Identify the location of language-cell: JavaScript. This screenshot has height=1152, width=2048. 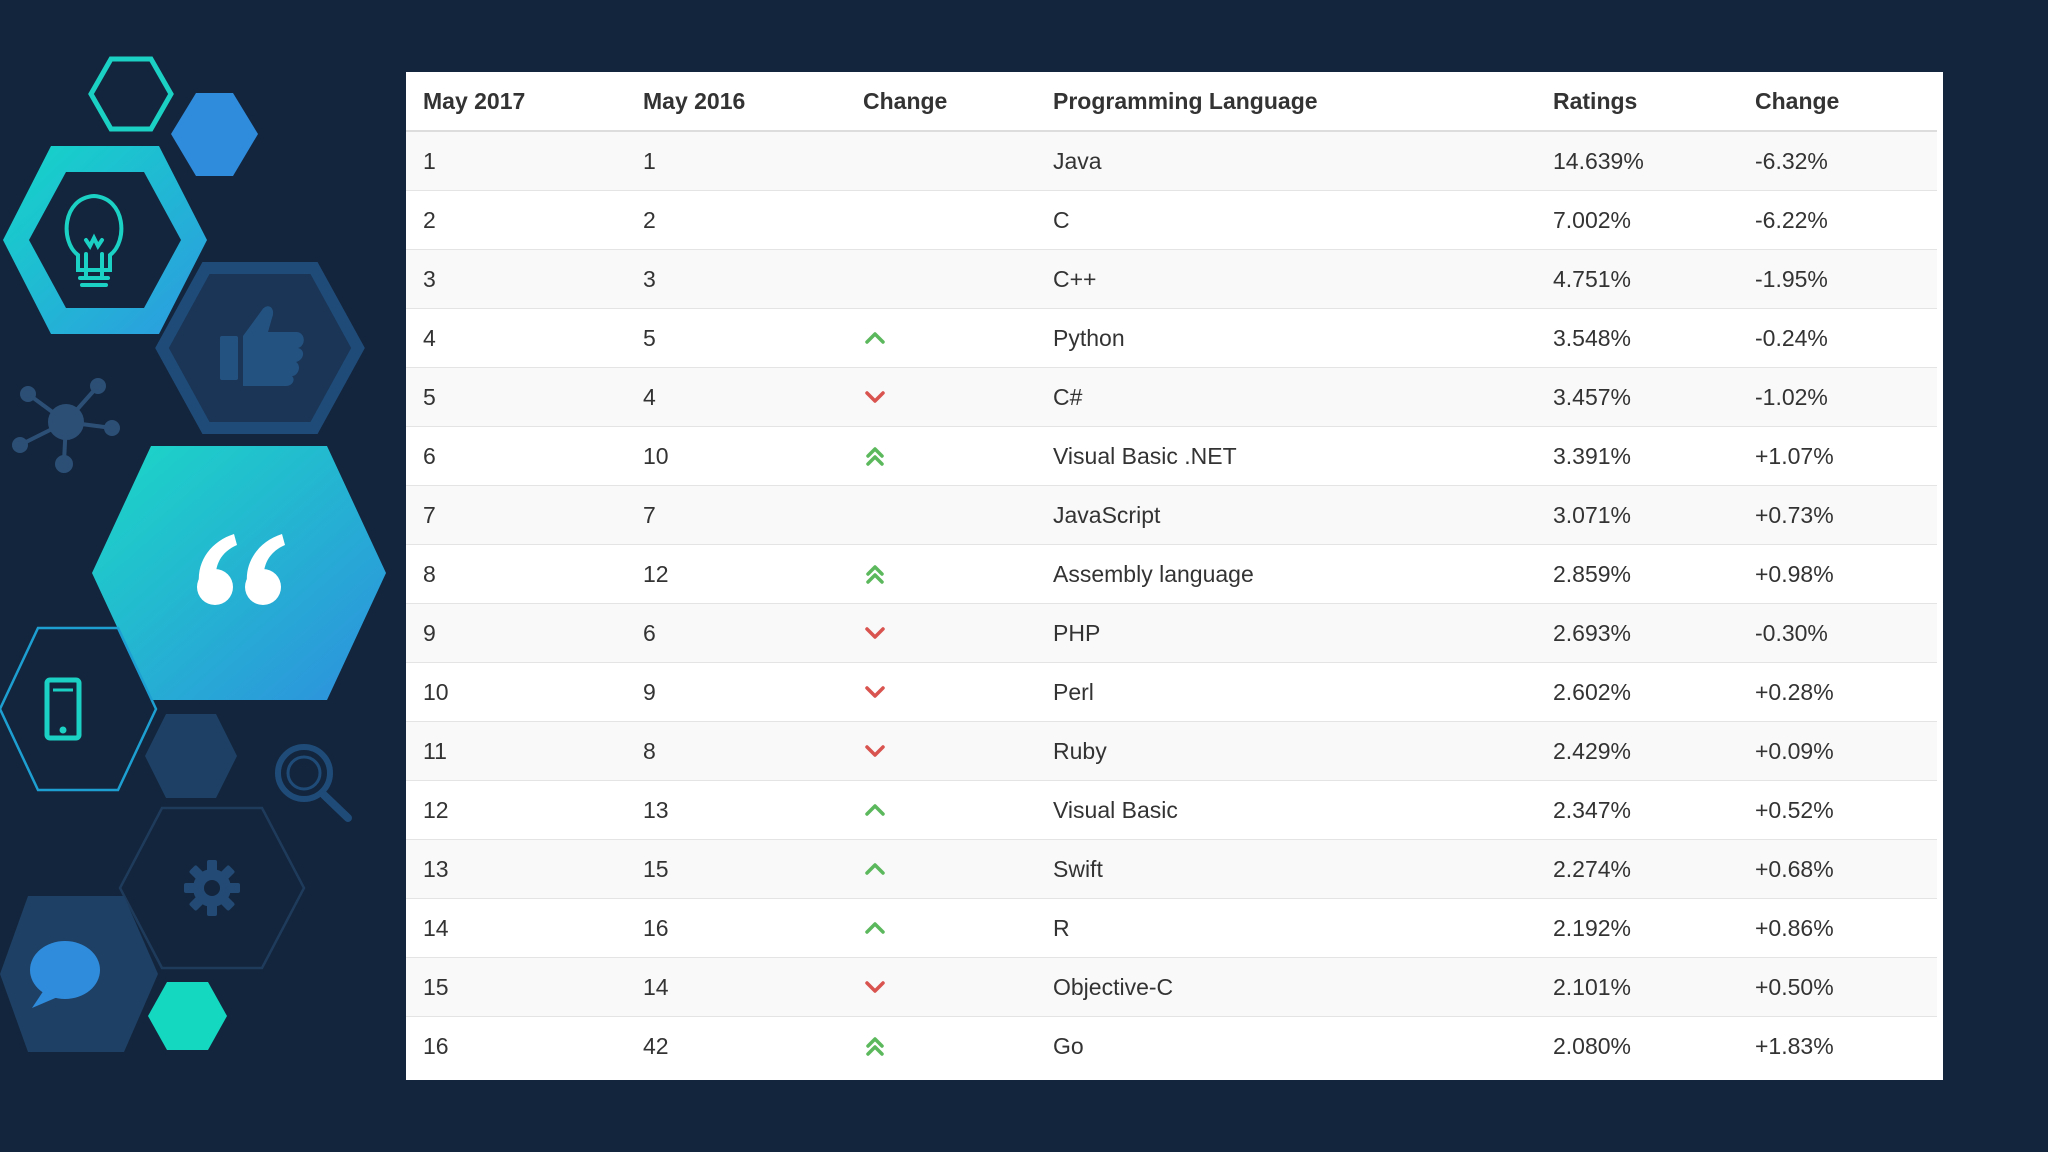
(1286, 515).